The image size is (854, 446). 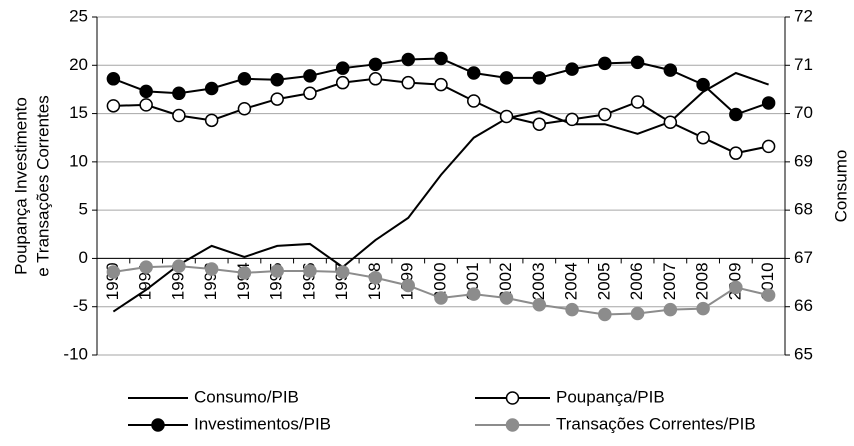 I want to click on x-tick-label: 2005, so click(x=603, y=281).